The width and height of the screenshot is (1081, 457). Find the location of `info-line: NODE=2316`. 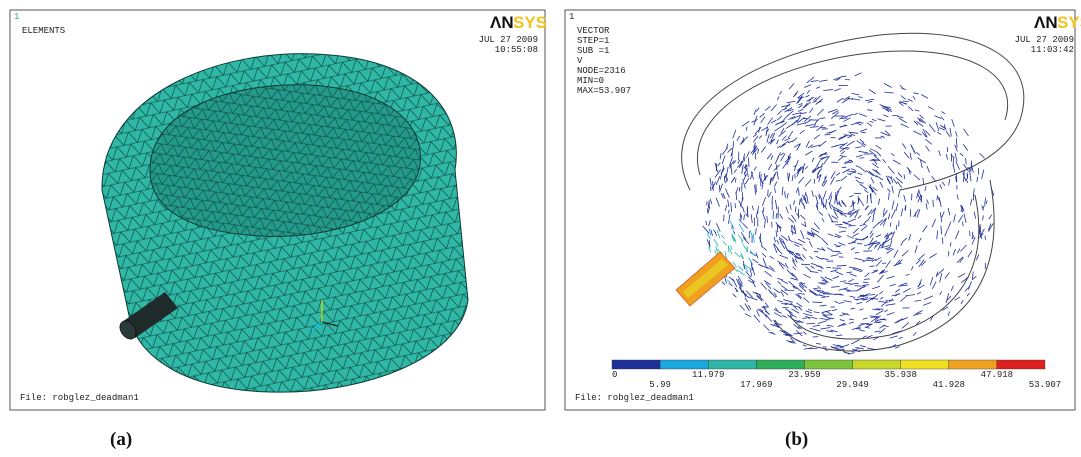

info-line: NODE=2316 is located at coordinates (601, 71).